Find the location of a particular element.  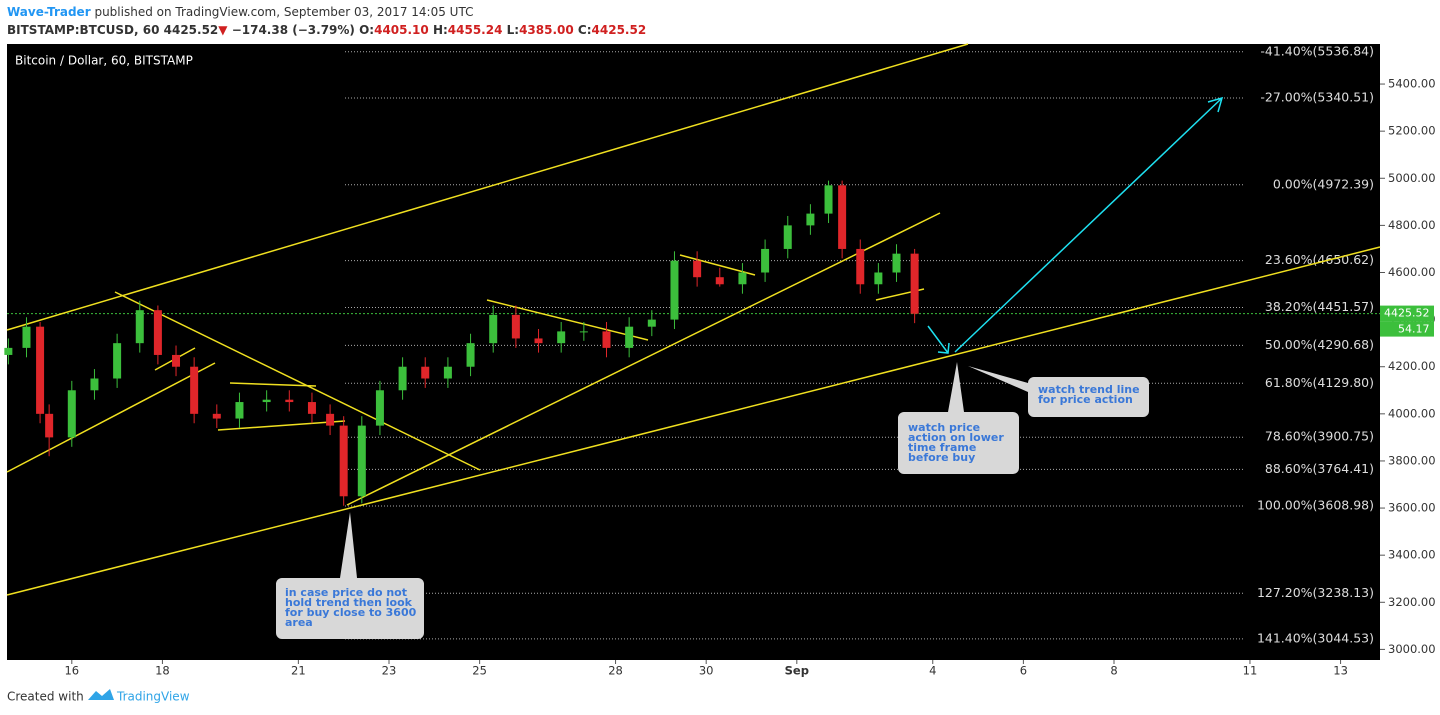

x-tick-label: 28 is located at coordinates (615, 671).